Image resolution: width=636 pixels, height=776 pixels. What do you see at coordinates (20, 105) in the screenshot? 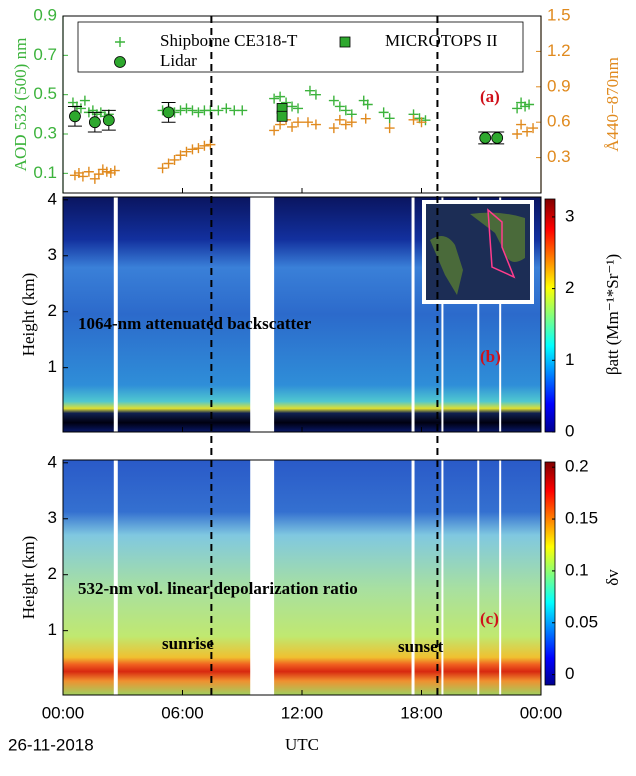
I see `y-axis-label: AOD 532 (500) nm` at bounding box center [20, 105].